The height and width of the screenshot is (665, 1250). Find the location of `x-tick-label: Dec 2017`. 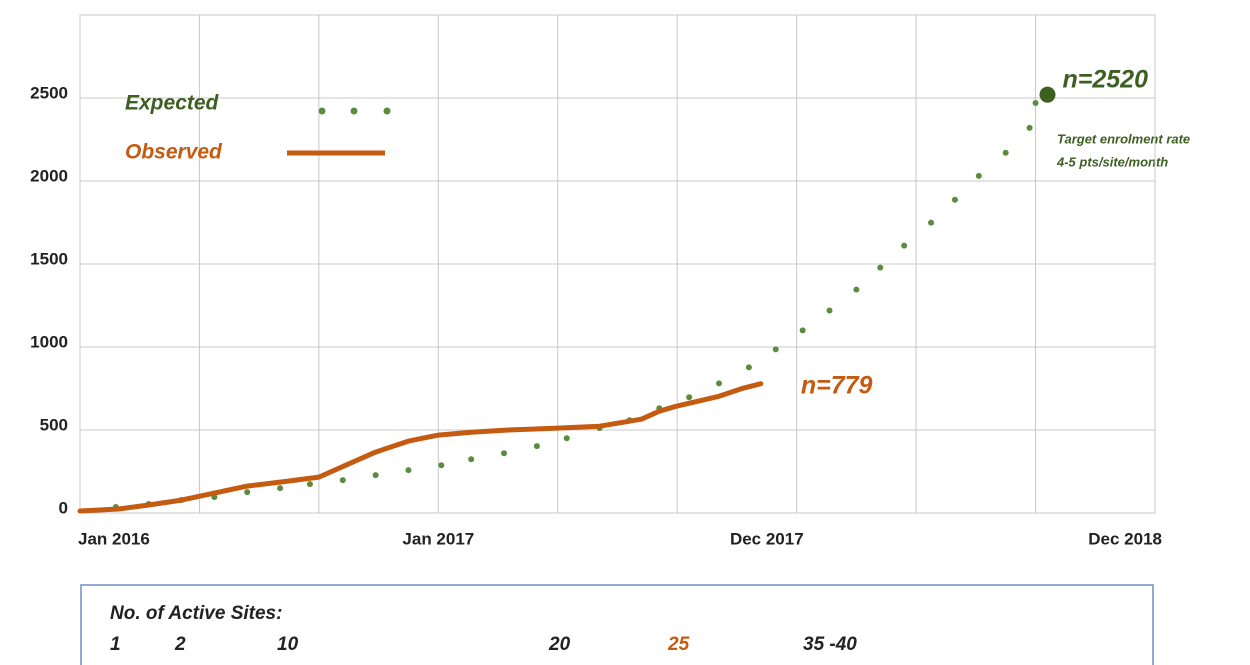

x-tick-label: Dec 2017 is located at coordinates (767, 538).